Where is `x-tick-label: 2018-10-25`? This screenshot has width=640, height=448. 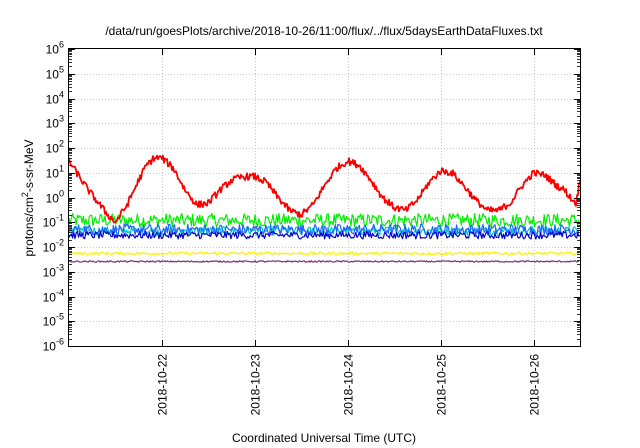 x-tick-label: 2018-10-25 is located at coordinates (442, 385).